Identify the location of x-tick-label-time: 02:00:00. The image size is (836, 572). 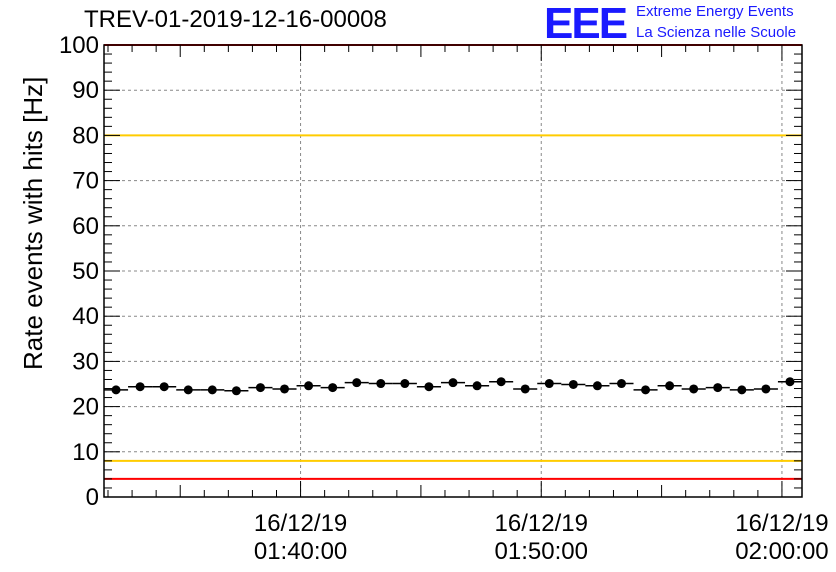
(781, 551).